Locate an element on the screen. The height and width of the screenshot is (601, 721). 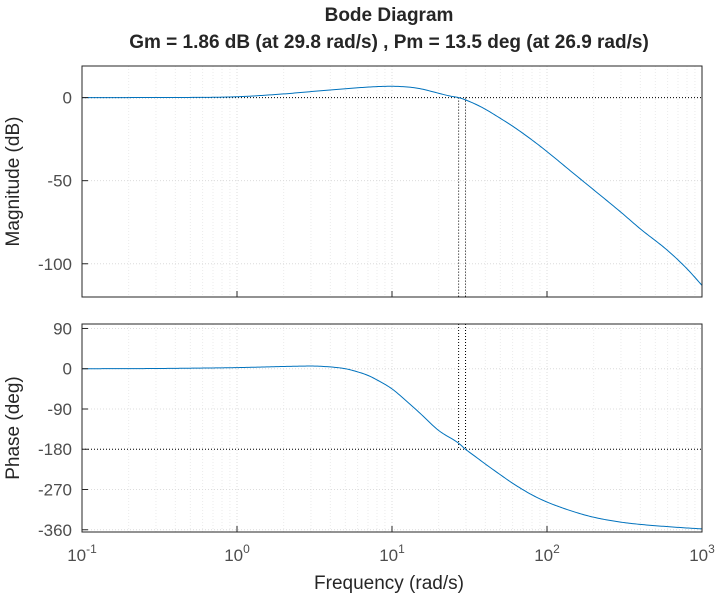
x-tick-label: 10⁻¹ is located at coordinates (82, 553).